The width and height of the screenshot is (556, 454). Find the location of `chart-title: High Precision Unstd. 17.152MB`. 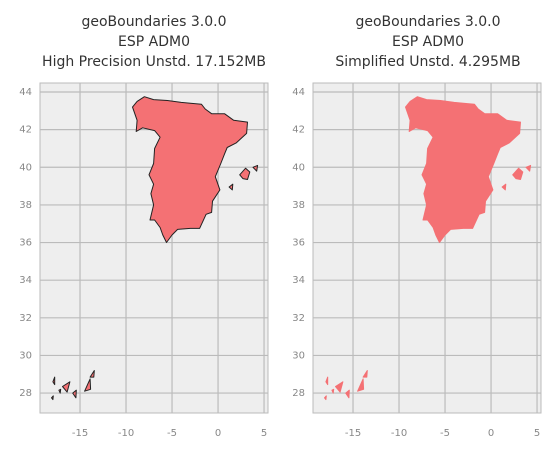

chart-title: High Precision Unstd. 17.152MB is located at coordinates (154, 62).